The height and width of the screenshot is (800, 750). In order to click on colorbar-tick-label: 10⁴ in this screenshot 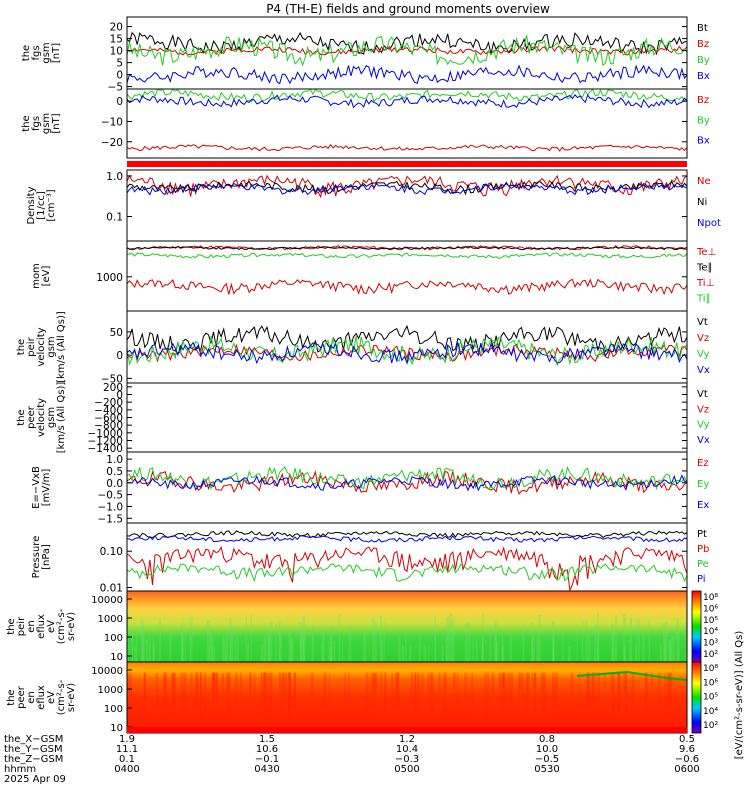, I will do `click(710, 712)`.